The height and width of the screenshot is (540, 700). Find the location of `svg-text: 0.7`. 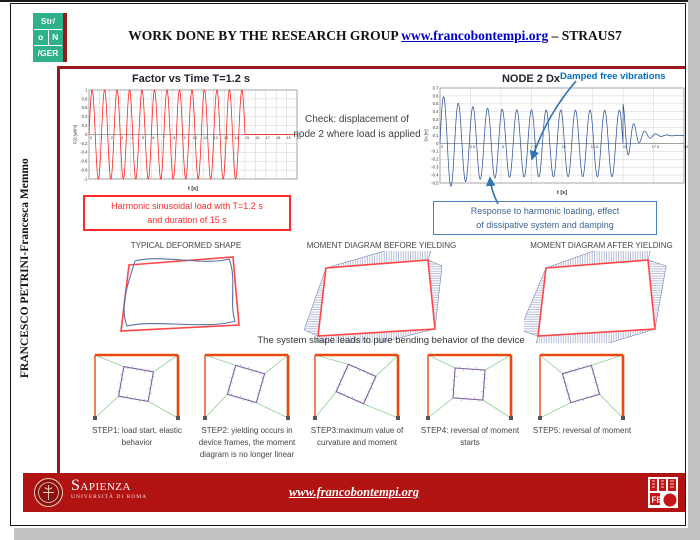

svg-text: 0.7 is located at coordinates (436, 87).